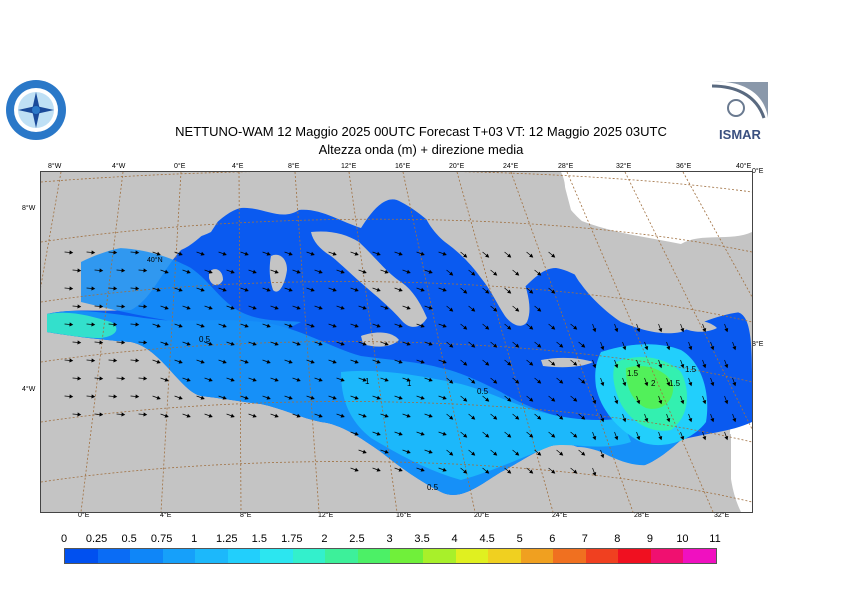 The height and width of the screenshot is (596, 842). Describe the element at coordinates (357, 539) in the screenshot. I see `legend-value: 2.5` at that location.